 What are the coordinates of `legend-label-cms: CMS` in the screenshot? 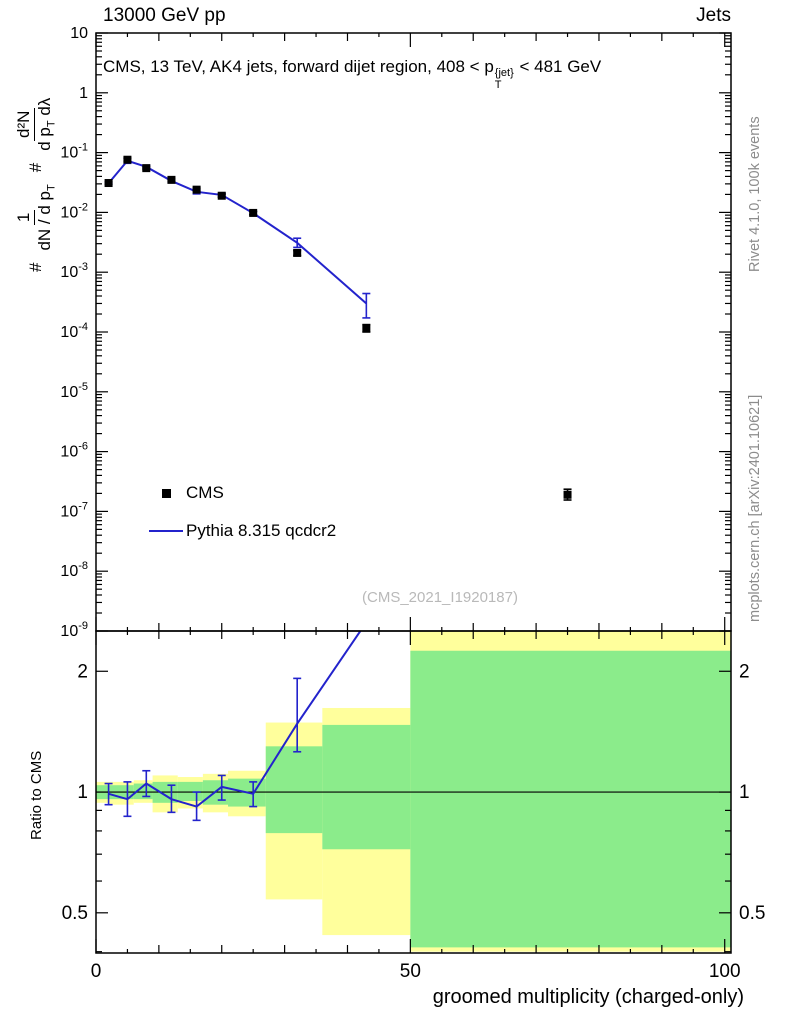 It's located at (205, 492).